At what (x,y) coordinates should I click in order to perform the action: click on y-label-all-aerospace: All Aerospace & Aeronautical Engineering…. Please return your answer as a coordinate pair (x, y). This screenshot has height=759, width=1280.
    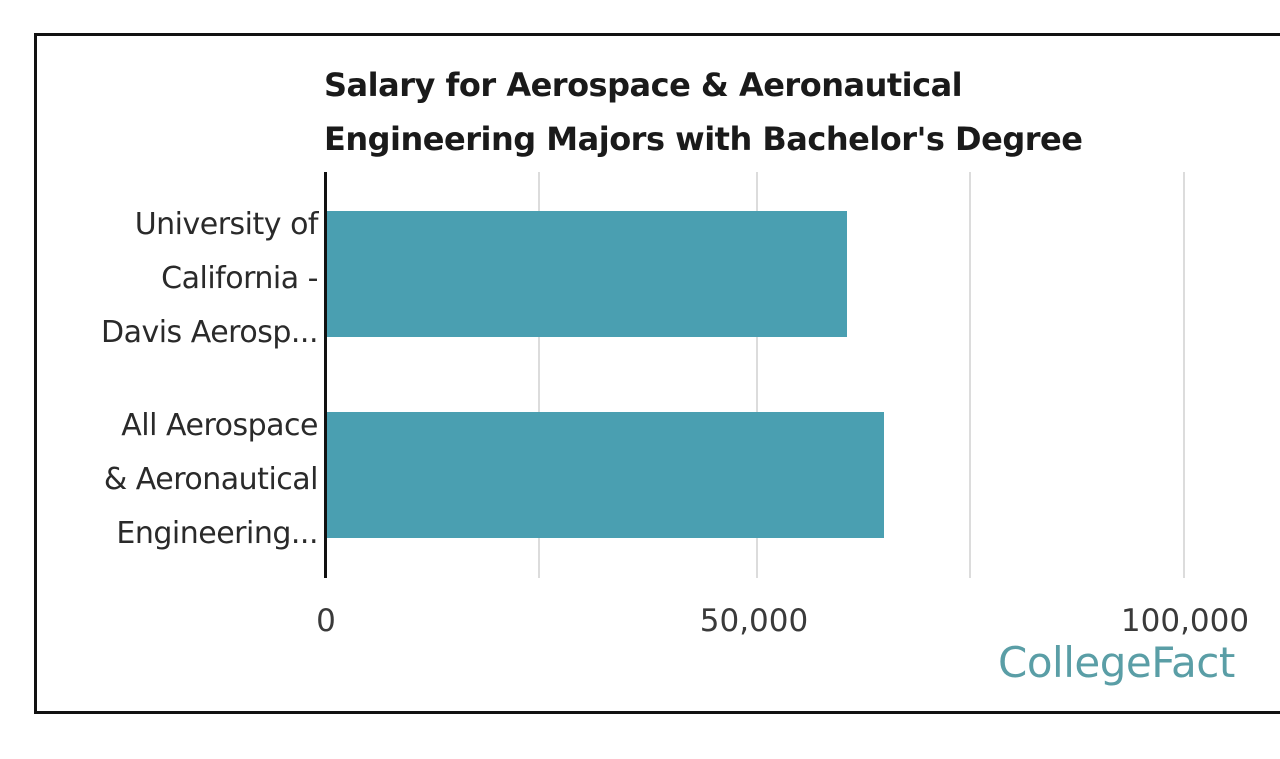
    Looking at the image, I should click on (168, 480).